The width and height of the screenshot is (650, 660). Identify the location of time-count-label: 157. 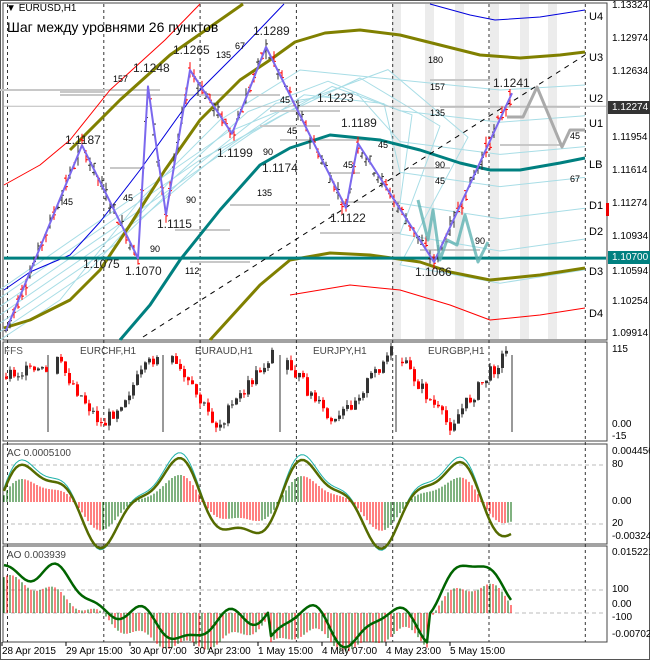
(438, 87).